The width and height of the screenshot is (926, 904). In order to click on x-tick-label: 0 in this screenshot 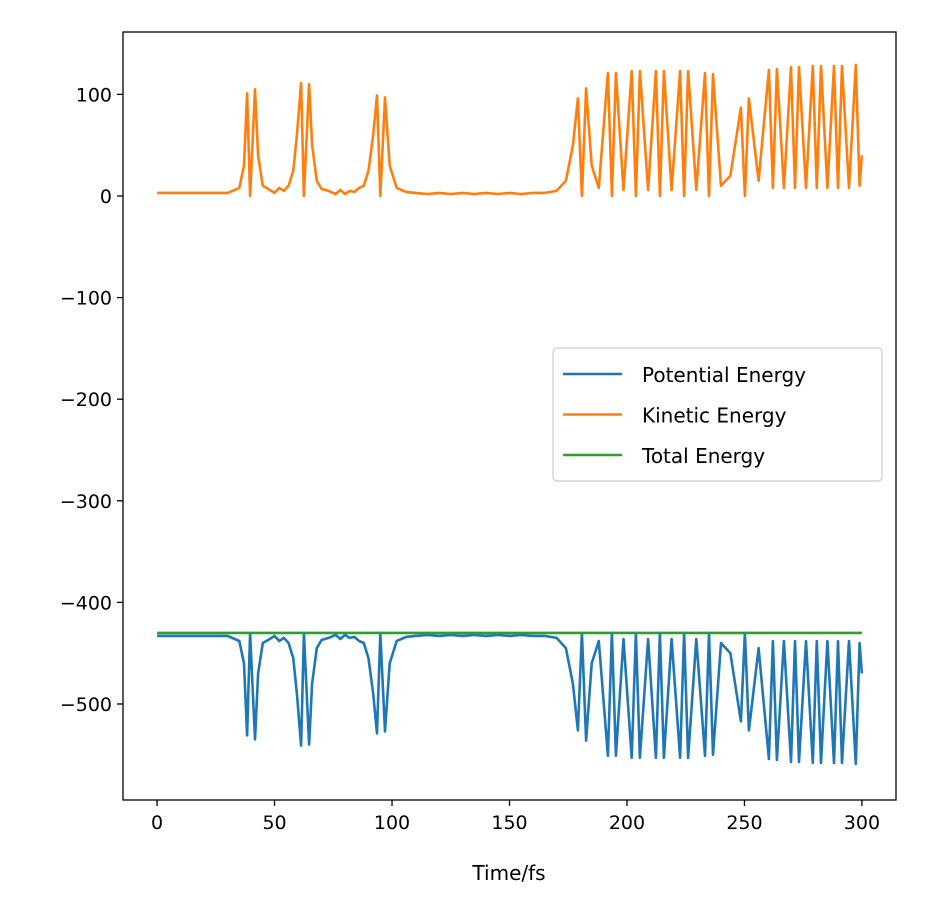, I will do `click(157, 823)`.